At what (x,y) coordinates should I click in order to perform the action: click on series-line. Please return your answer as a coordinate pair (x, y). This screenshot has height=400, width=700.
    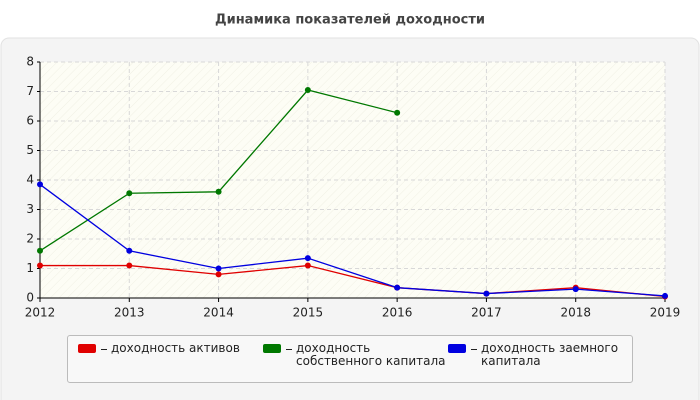
    Looking at the image, I should click on (353, 281).